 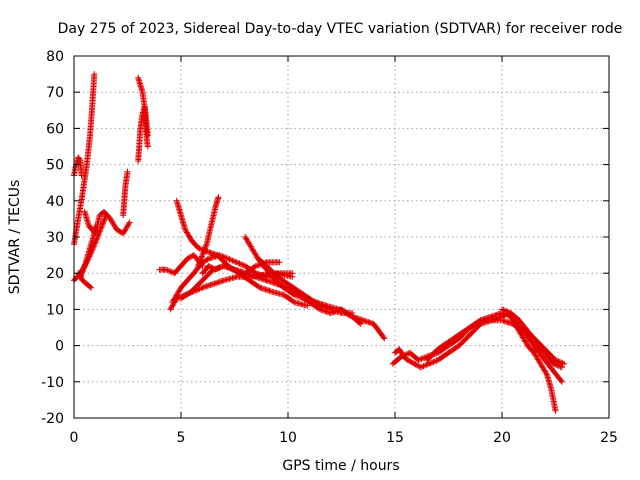 I want to click on x-tick-label: 20, so click(x=502, y=438).